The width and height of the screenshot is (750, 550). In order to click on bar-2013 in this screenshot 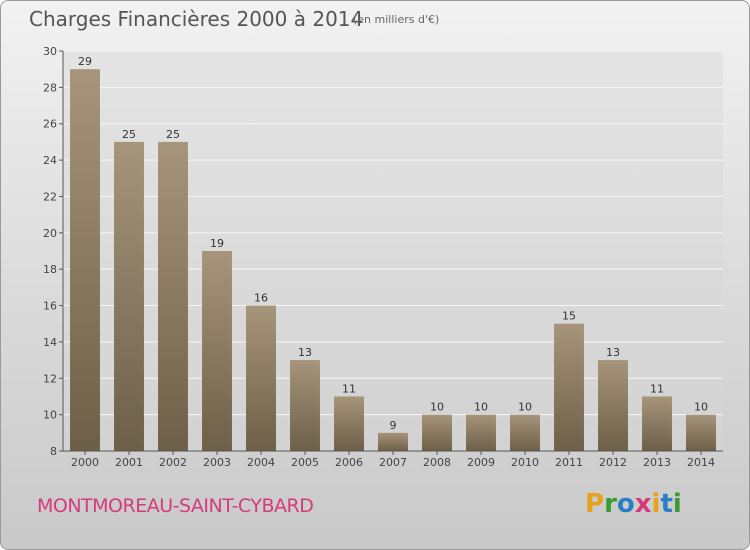, I will do `click(657, 423)`.